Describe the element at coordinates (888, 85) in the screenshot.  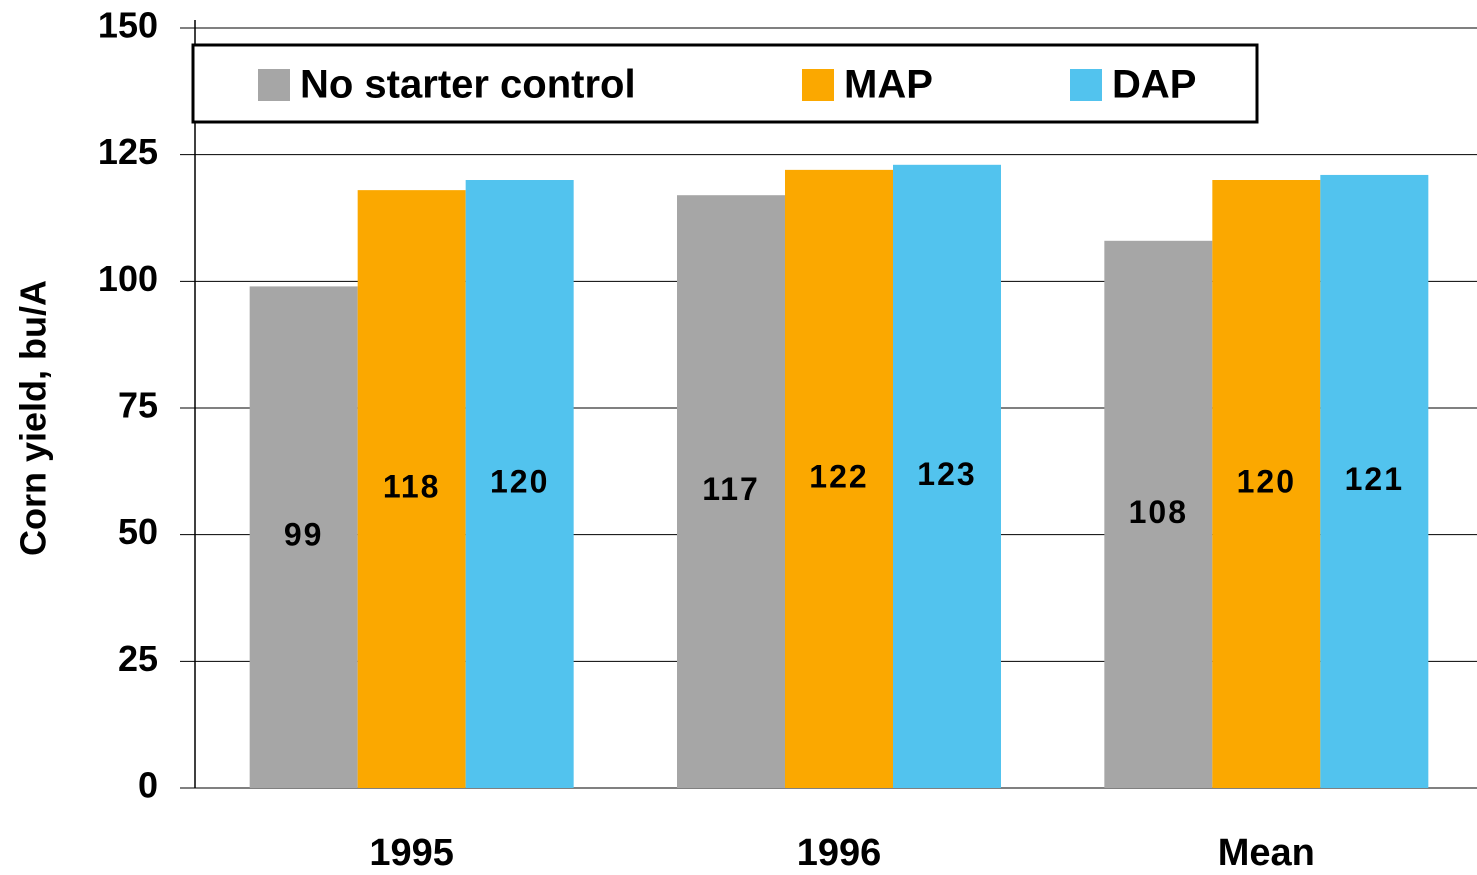
I see `legend-label: MAP` at that location.